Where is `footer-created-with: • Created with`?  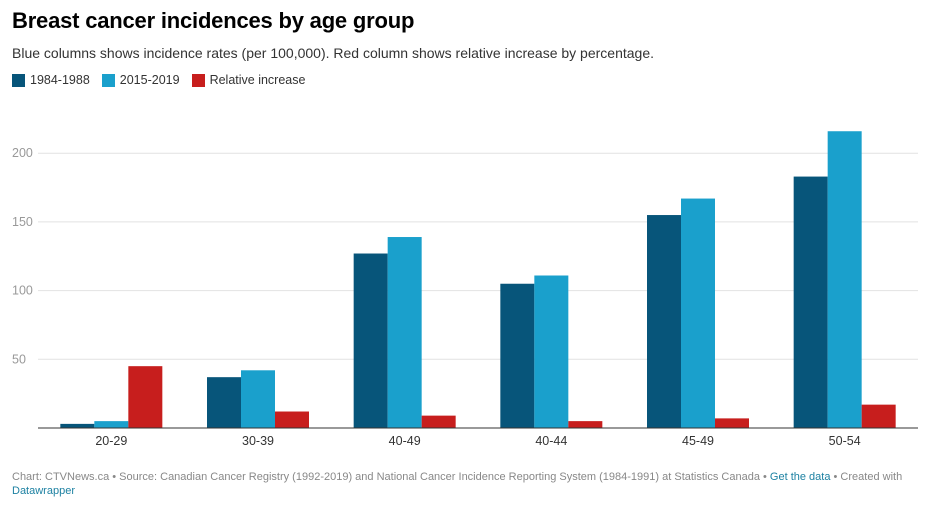
footer-created-with: • Created with is located at coordinates (866, 477).